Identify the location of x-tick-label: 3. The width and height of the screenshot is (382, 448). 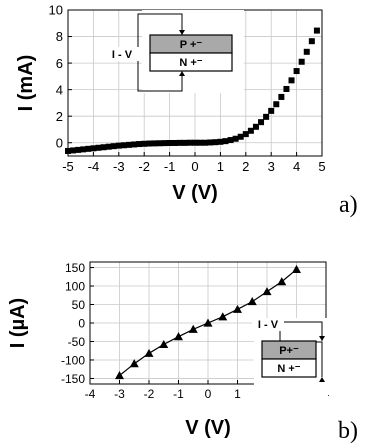
(271, 166).